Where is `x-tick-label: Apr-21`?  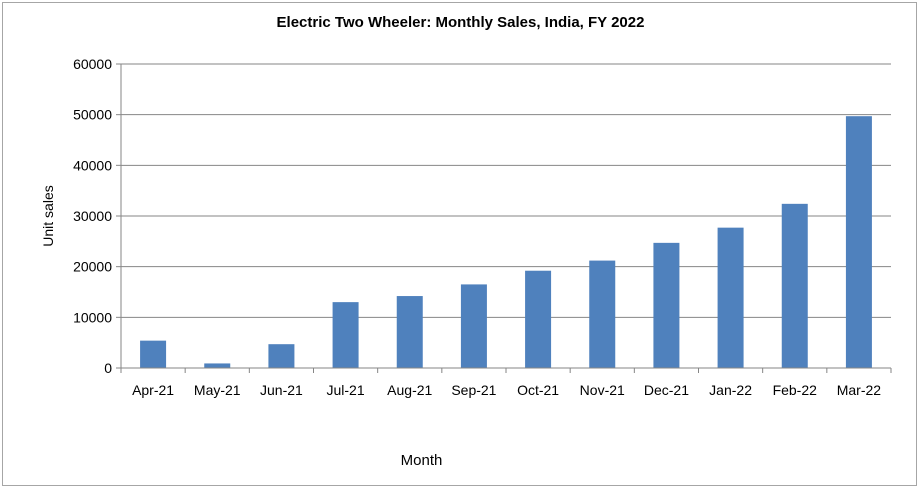 x-tick-label: Apr-21 is located at coordinates (153, 390).